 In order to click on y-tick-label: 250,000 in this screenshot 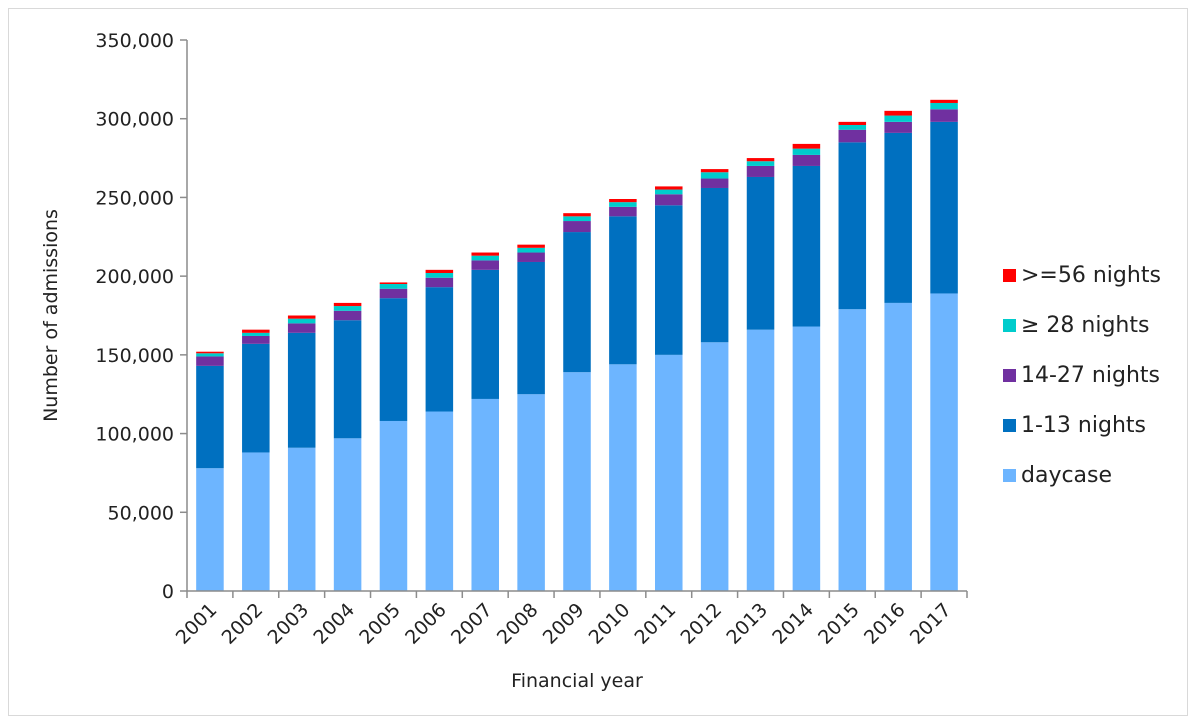, I will do `click(134, 198)`.